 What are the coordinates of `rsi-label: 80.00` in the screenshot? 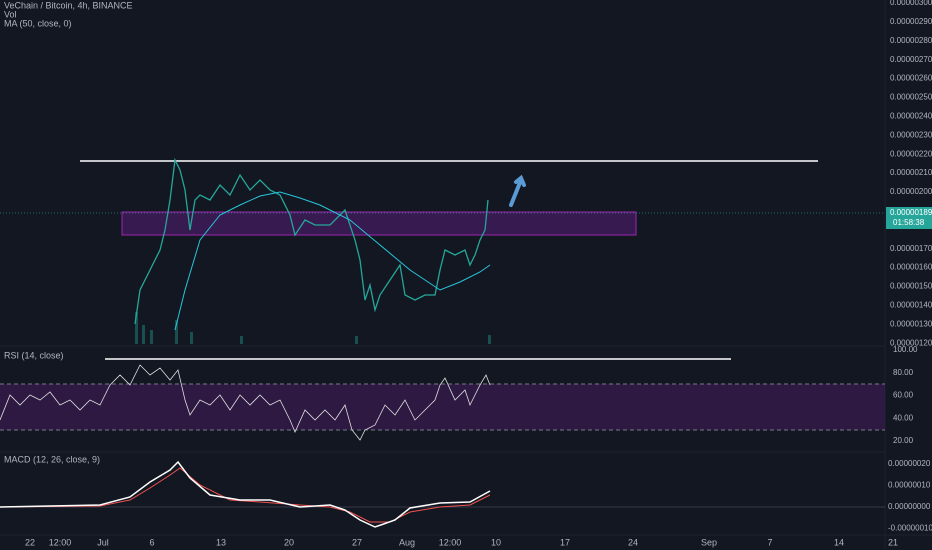 It's located at (903, 372).